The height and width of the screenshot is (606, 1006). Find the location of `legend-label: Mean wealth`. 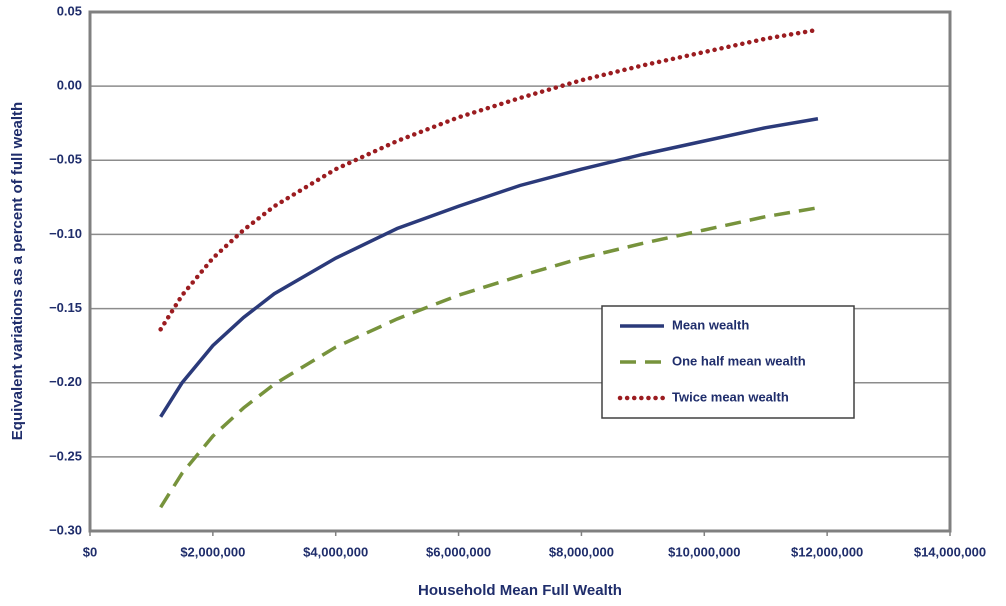

legend-label: Mean wealth is located at coordinates (710, 324).